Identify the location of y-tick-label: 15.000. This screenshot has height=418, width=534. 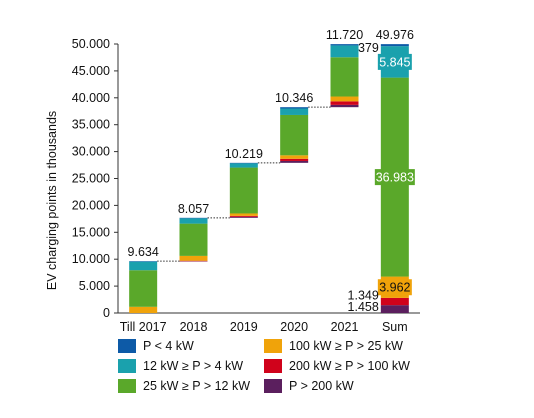
(91, 232).